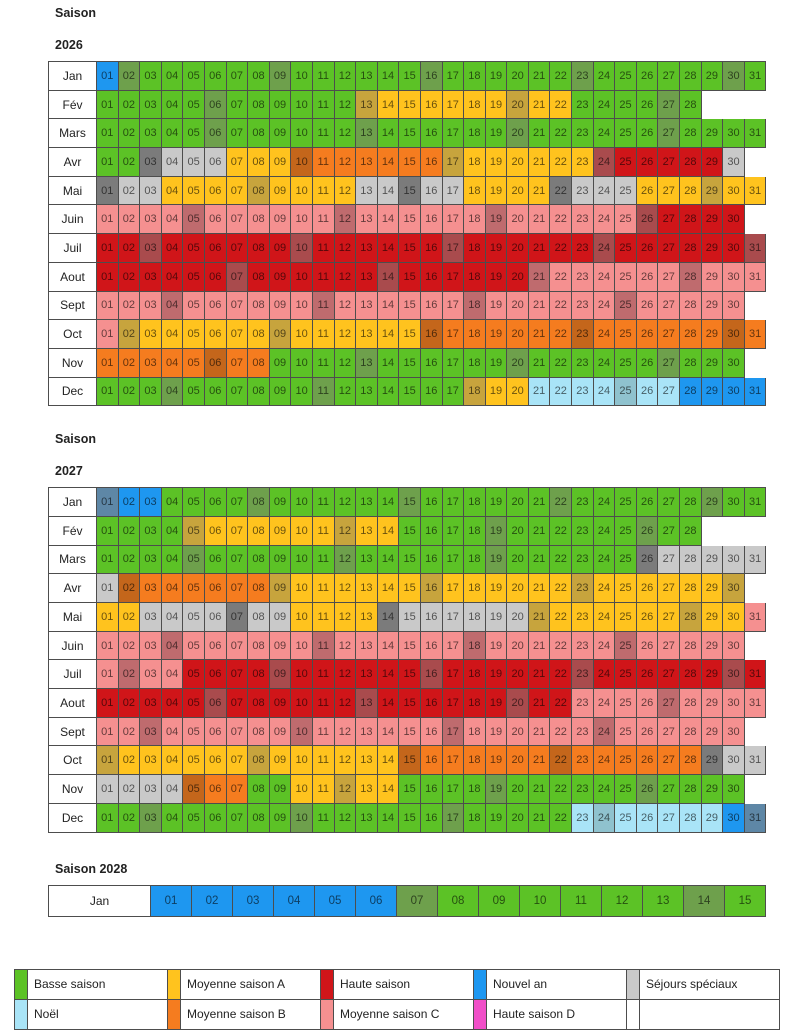  I want to click on day-cell: 19, so click(496, 134).